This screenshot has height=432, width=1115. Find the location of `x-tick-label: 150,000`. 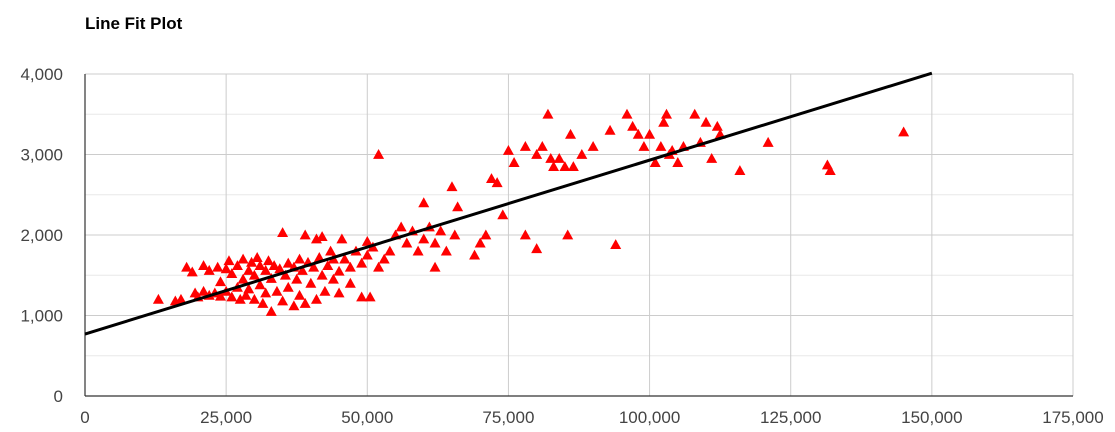

x-tick-label: 150,000 is located at coordinates (931, 417).